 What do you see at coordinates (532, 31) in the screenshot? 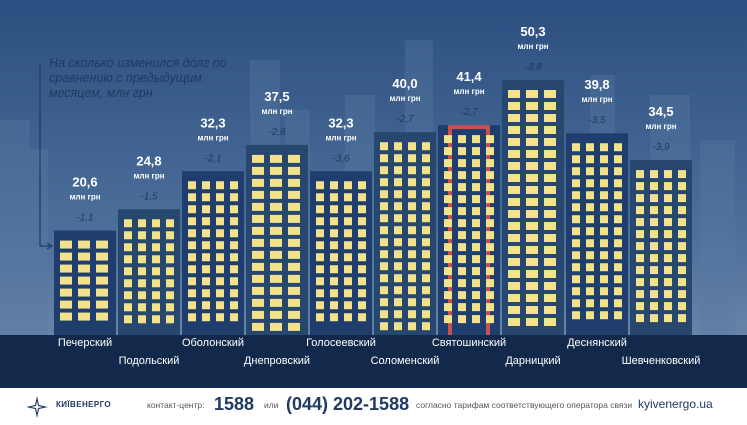
I see `value-label: 50,3` at bounding box center [532, 31].